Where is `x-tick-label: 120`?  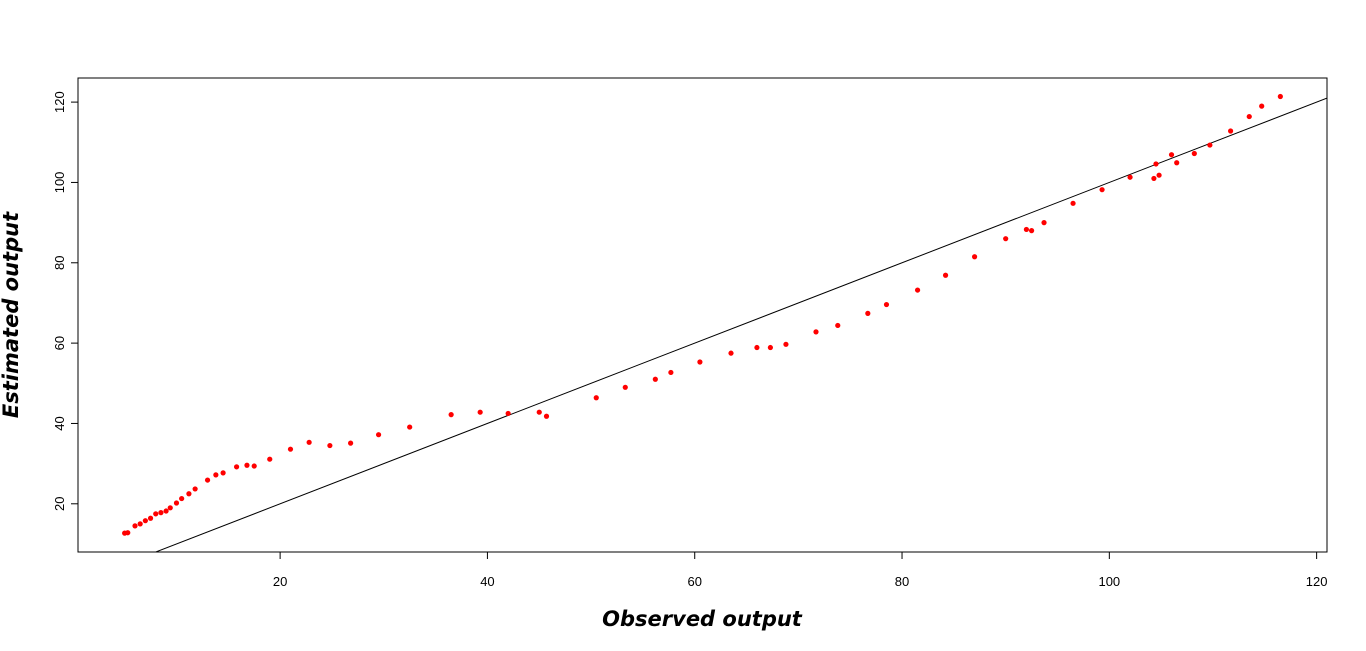
x-tick-label: 120 is located at coordinates (1317, 581).